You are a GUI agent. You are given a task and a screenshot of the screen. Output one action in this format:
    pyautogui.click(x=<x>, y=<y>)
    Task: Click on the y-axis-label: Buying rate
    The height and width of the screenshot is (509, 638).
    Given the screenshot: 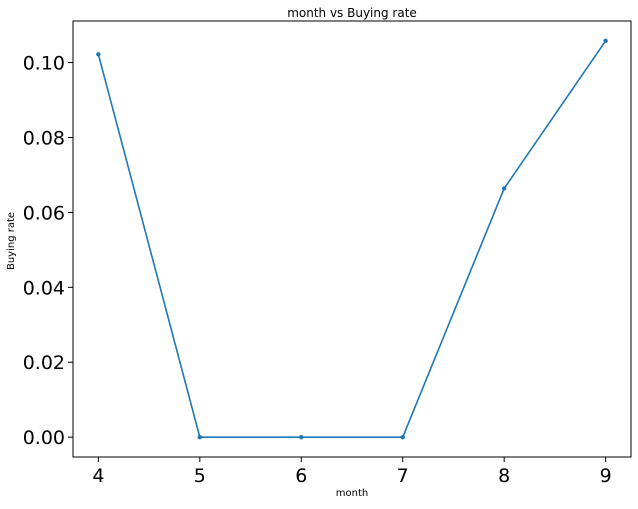 What is the action you would take?
    pyautogui.click(x=11, y=241)
    